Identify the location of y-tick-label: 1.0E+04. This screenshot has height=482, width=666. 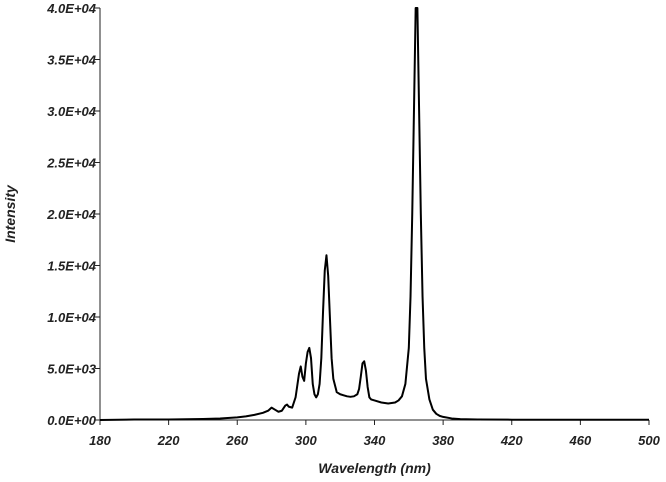
(72, 317).